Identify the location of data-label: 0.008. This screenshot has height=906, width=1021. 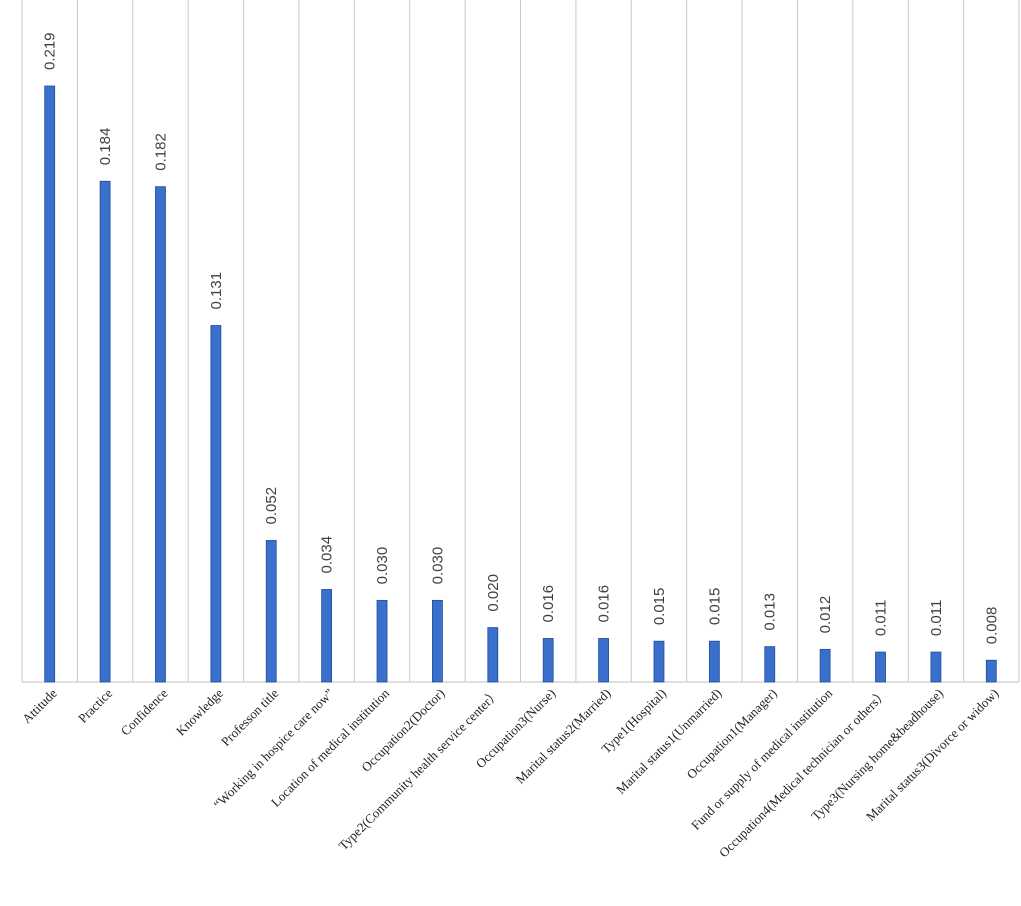
(991, 626).